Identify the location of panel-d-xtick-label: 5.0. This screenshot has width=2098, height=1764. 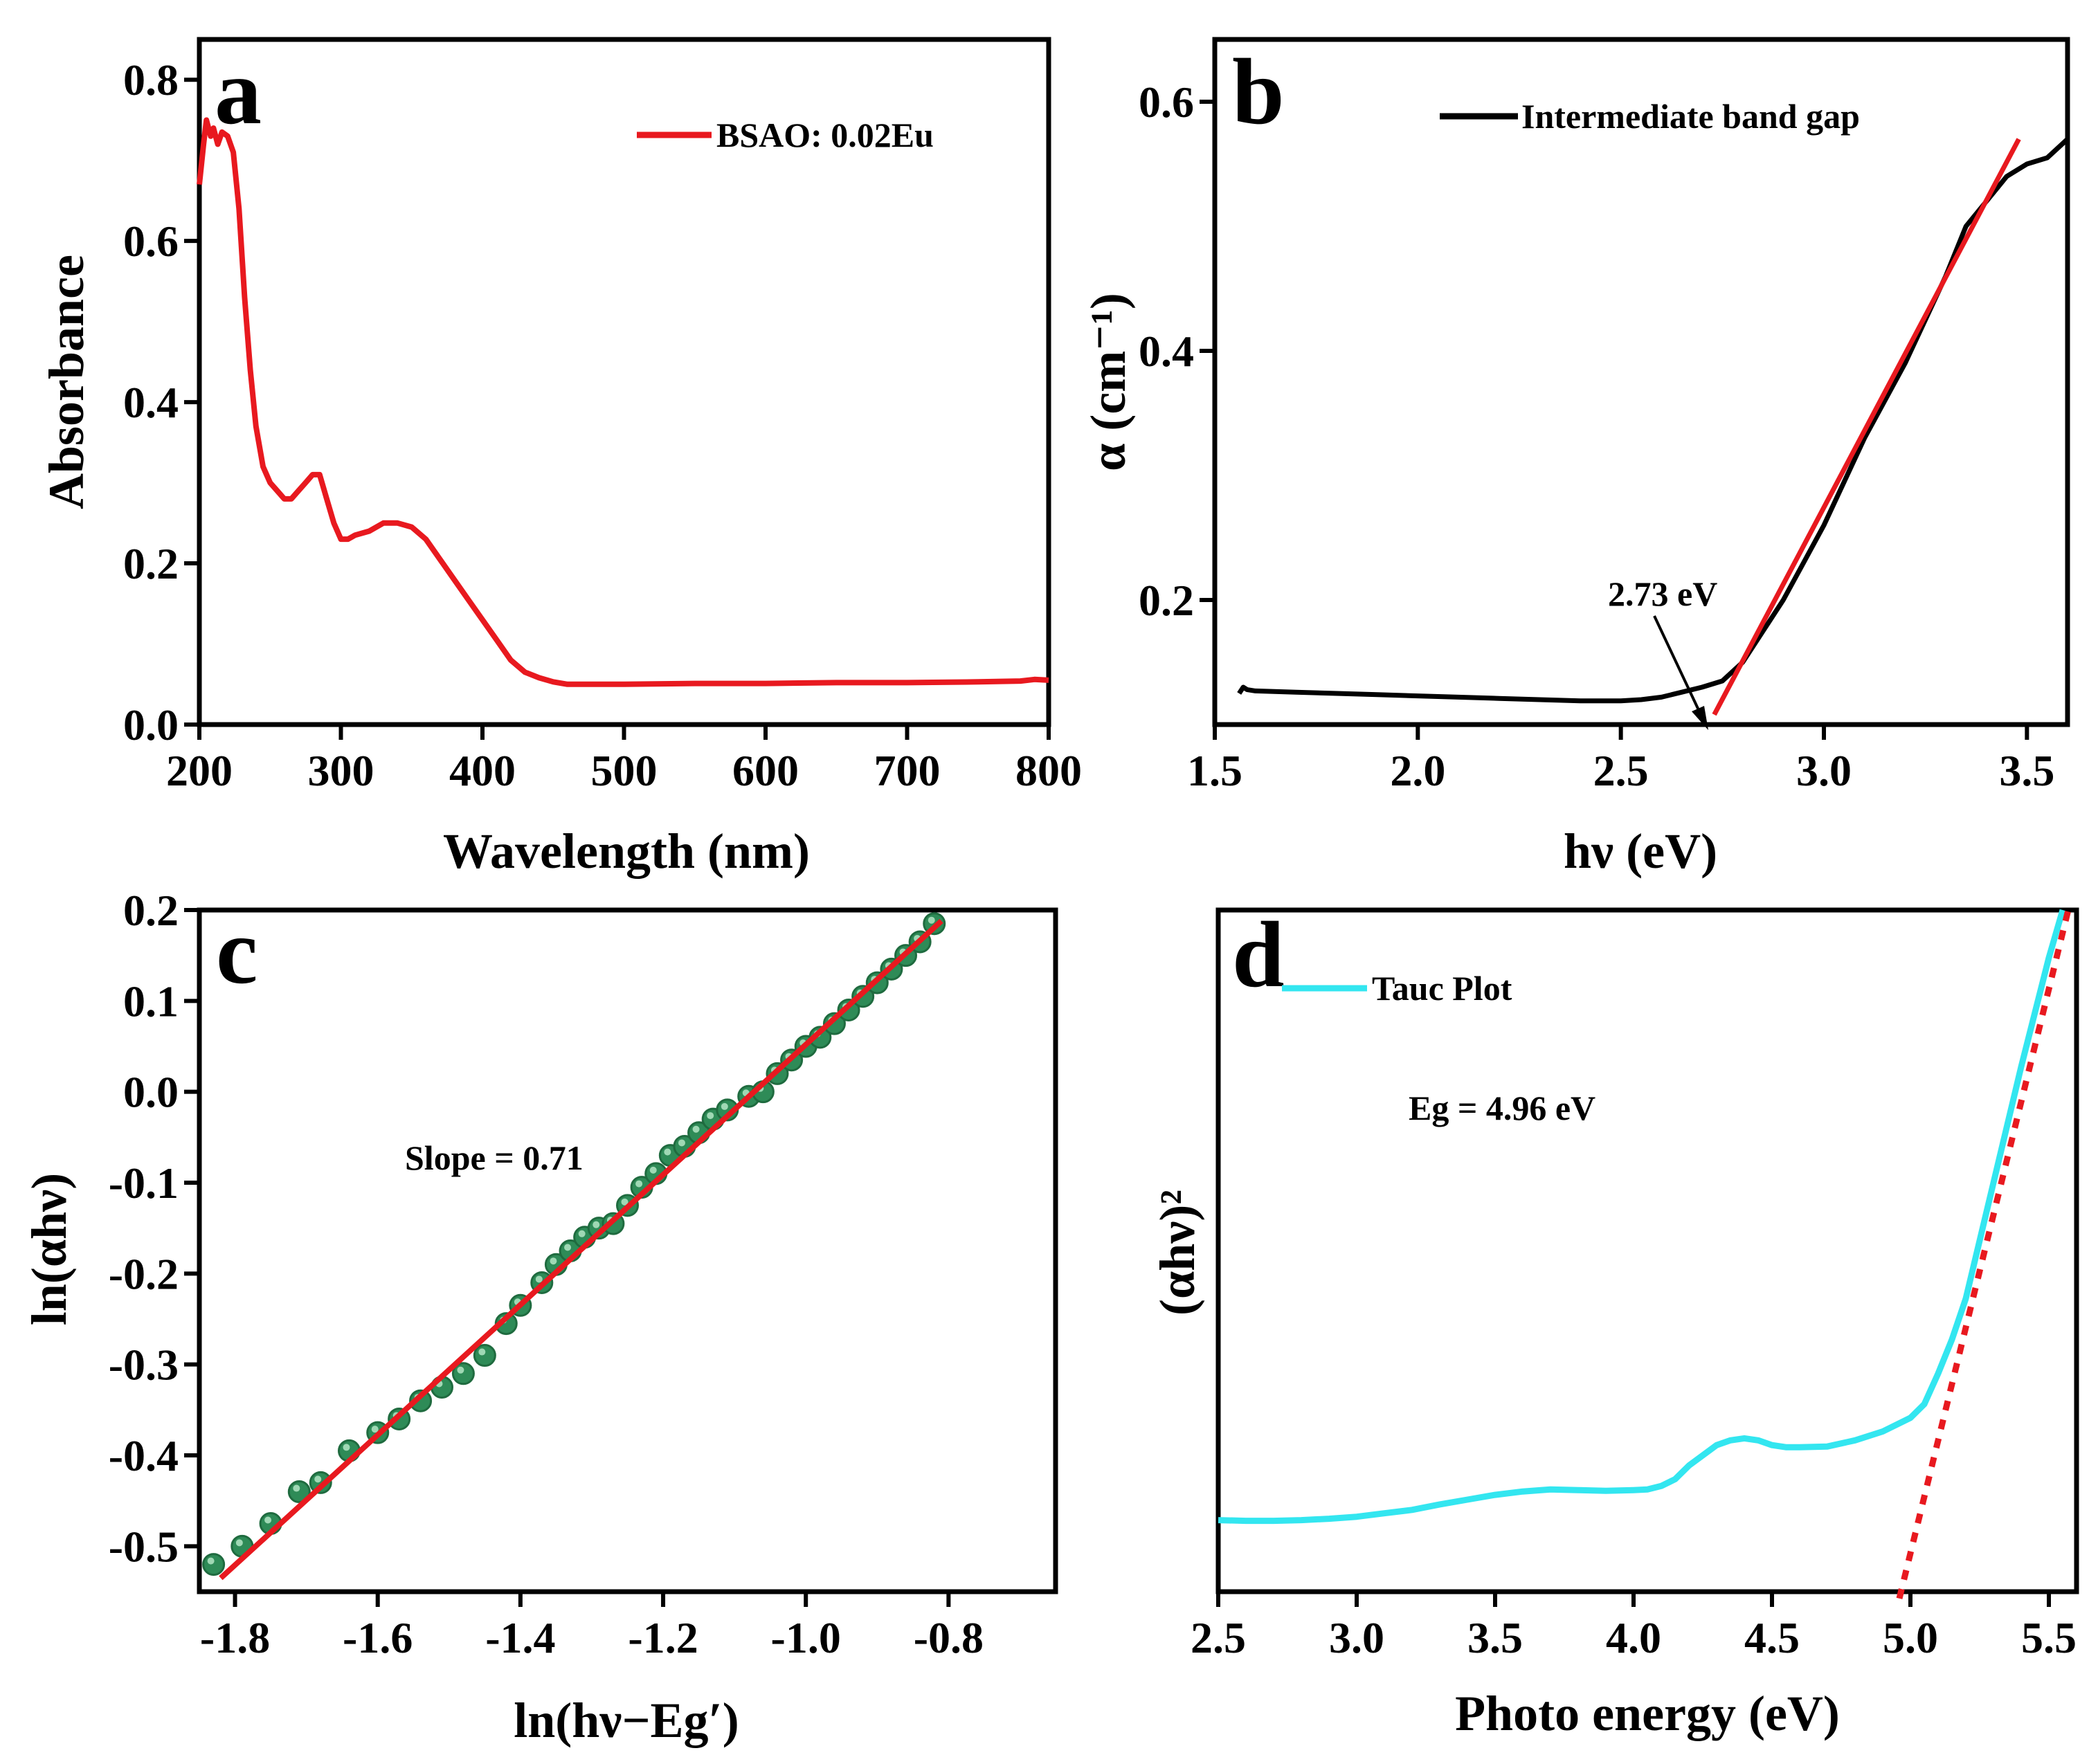
(1910, 1637).